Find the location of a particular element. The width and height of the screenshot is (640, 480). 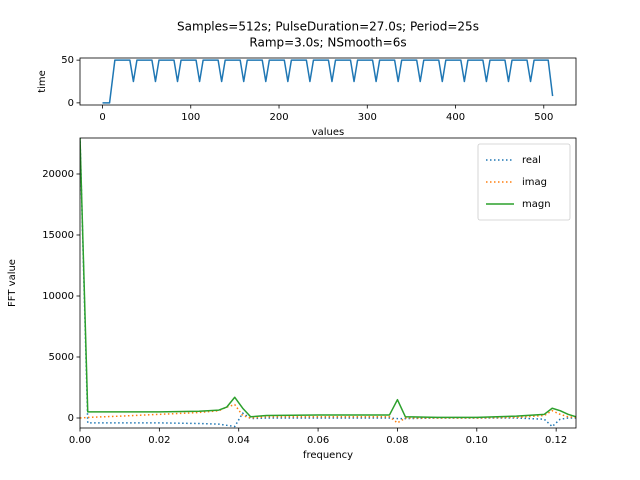

x-axis-label: values is located at coordinates (328, 132).